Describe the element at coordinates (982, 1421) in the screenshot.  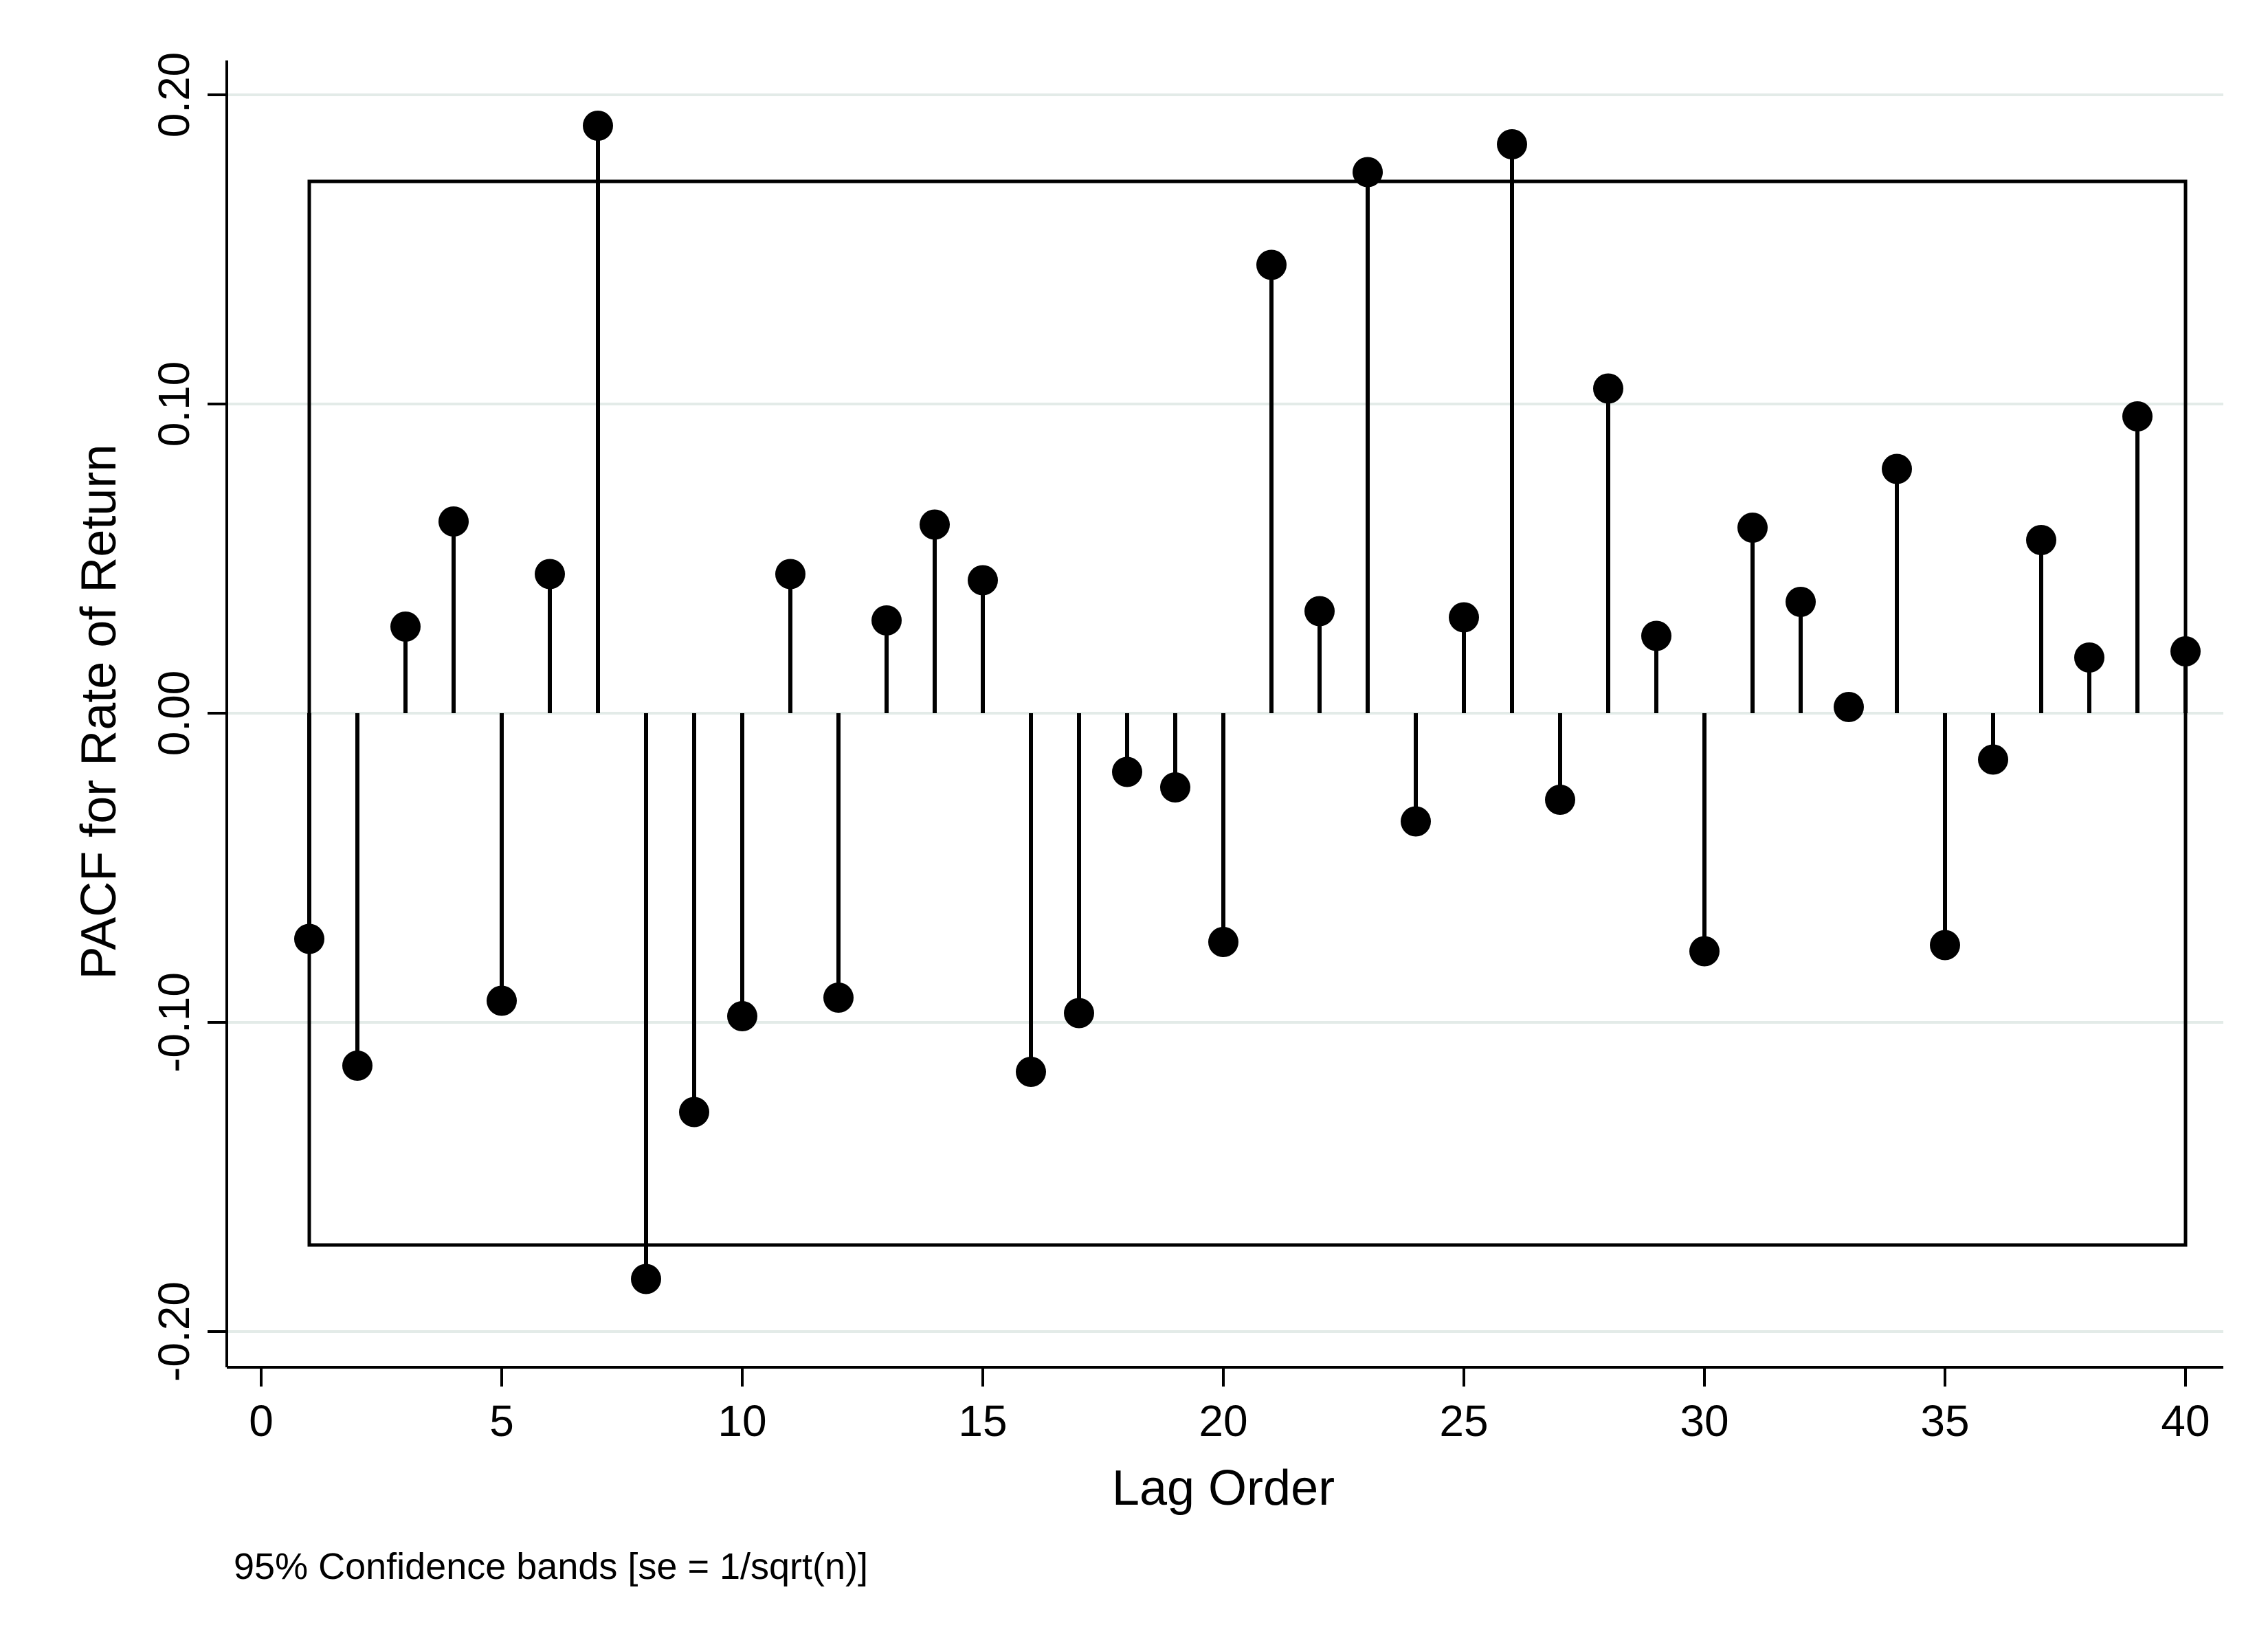
I see `x-tick-label: 15` at that location.